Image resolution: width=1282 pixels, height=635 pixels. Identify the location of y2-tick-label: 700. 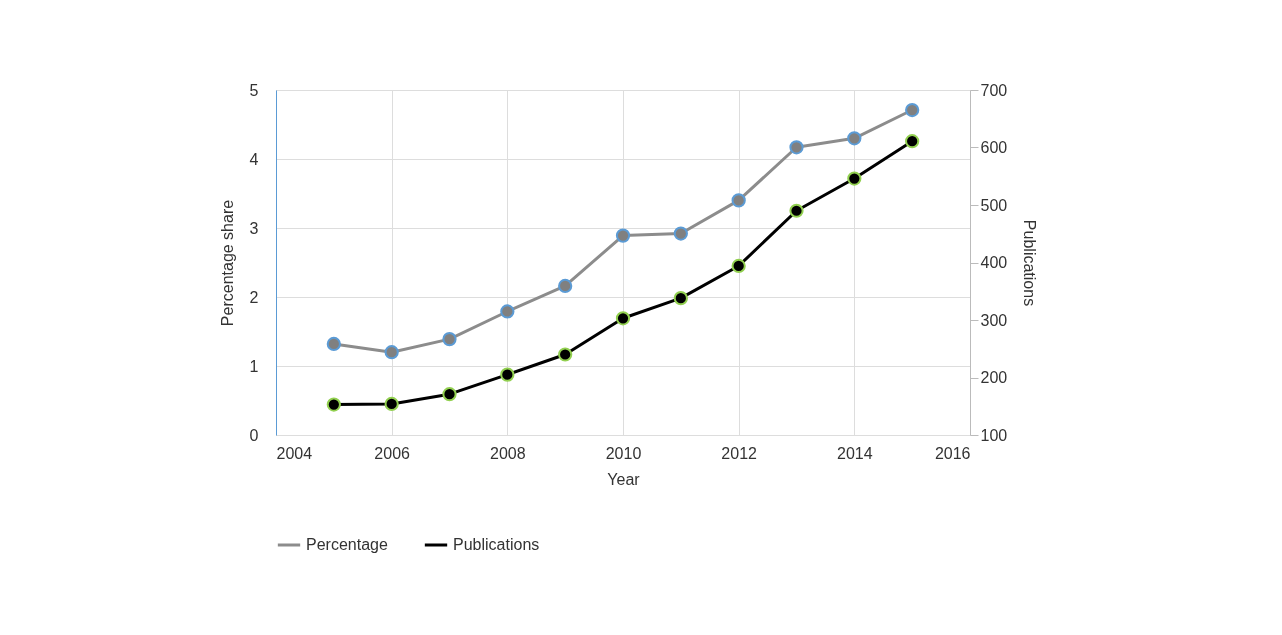
(994, 90).